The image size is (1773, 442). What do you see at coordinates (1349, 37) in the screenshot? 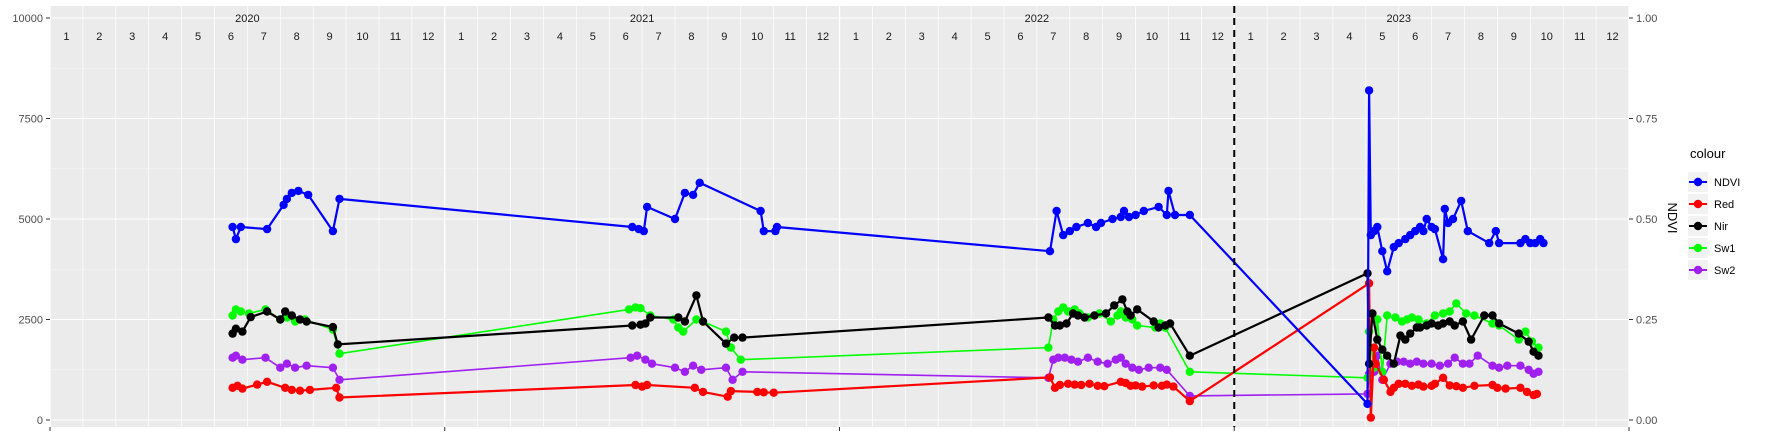
I see `month-label: 4` at bounding box center [1349, 37].